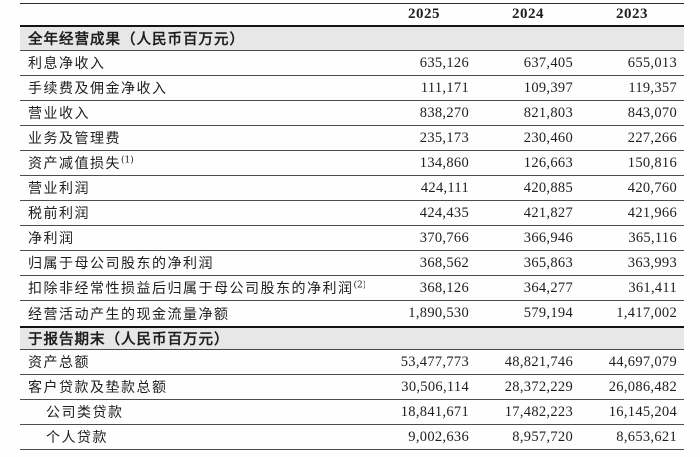 This screenshot has width=700, height=457. I want to click on row-label: 利息净收入, so click(67, 64).